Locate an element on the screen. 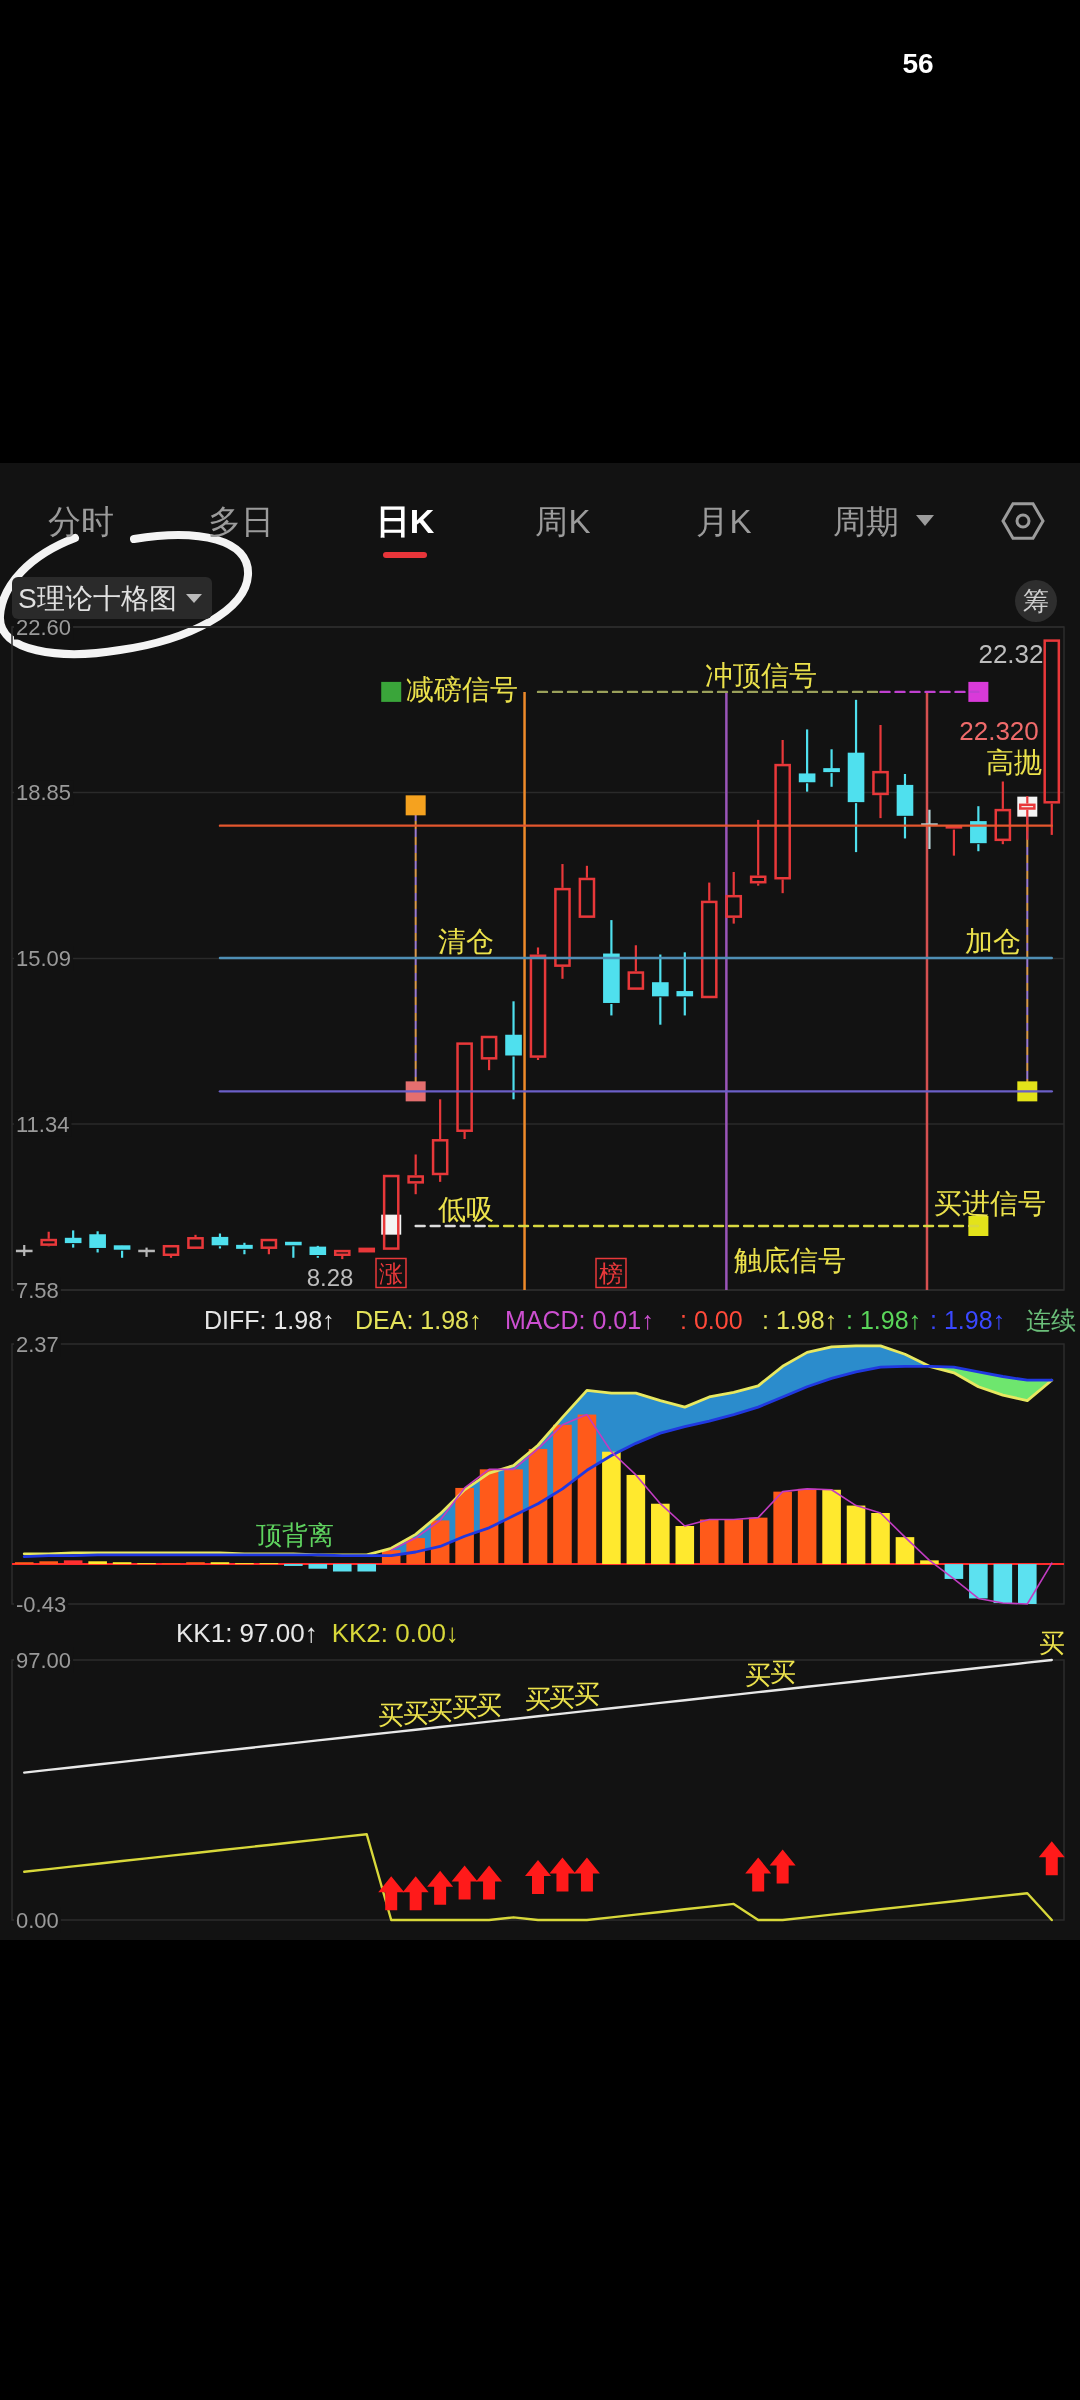 The image size is (1080, 2400). y-tick-label: 18.85 is located at coordinates (44, 793).